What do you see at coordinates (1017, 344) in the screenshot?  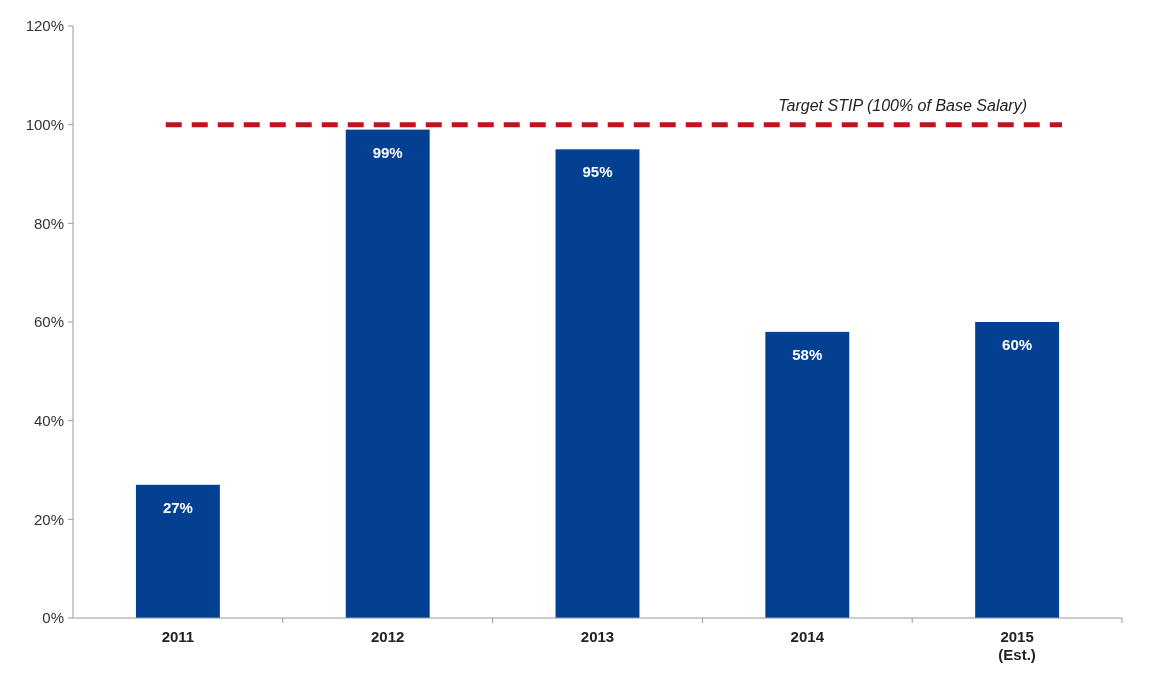 I see `data-label: 60%` at bounding box center [1017, 344].